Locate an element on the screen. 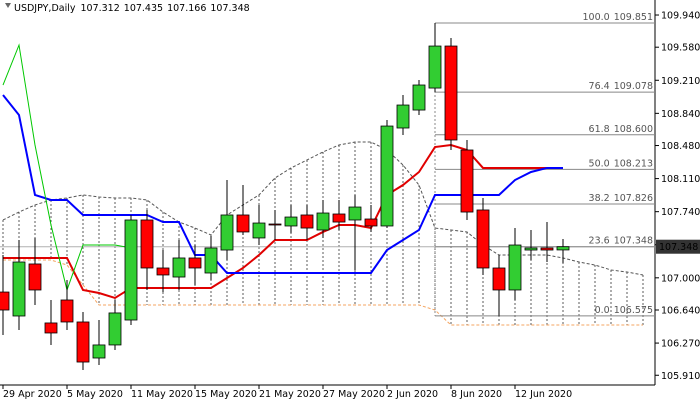 Image resolution: width=700 pixels, height=400 pixels. fib-level: 0.0 is located at coordinates (602, 310).